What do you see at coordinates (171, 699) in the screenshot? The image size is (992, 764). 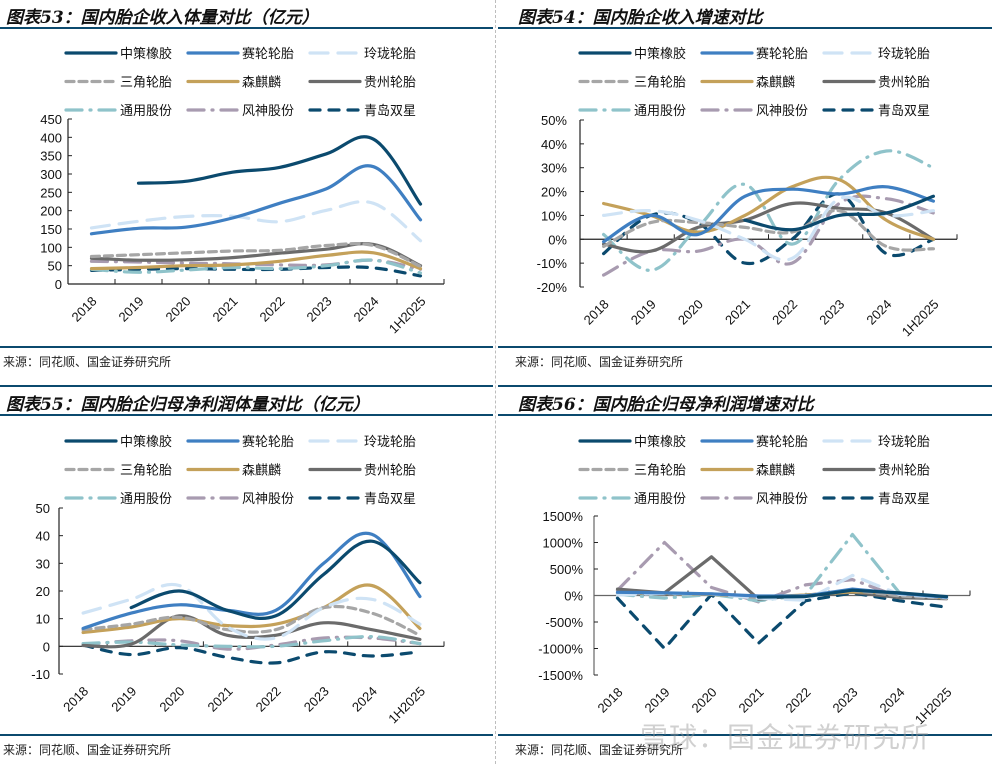 I see `x-tick-label: 2020` at bounding box center [171, 699].